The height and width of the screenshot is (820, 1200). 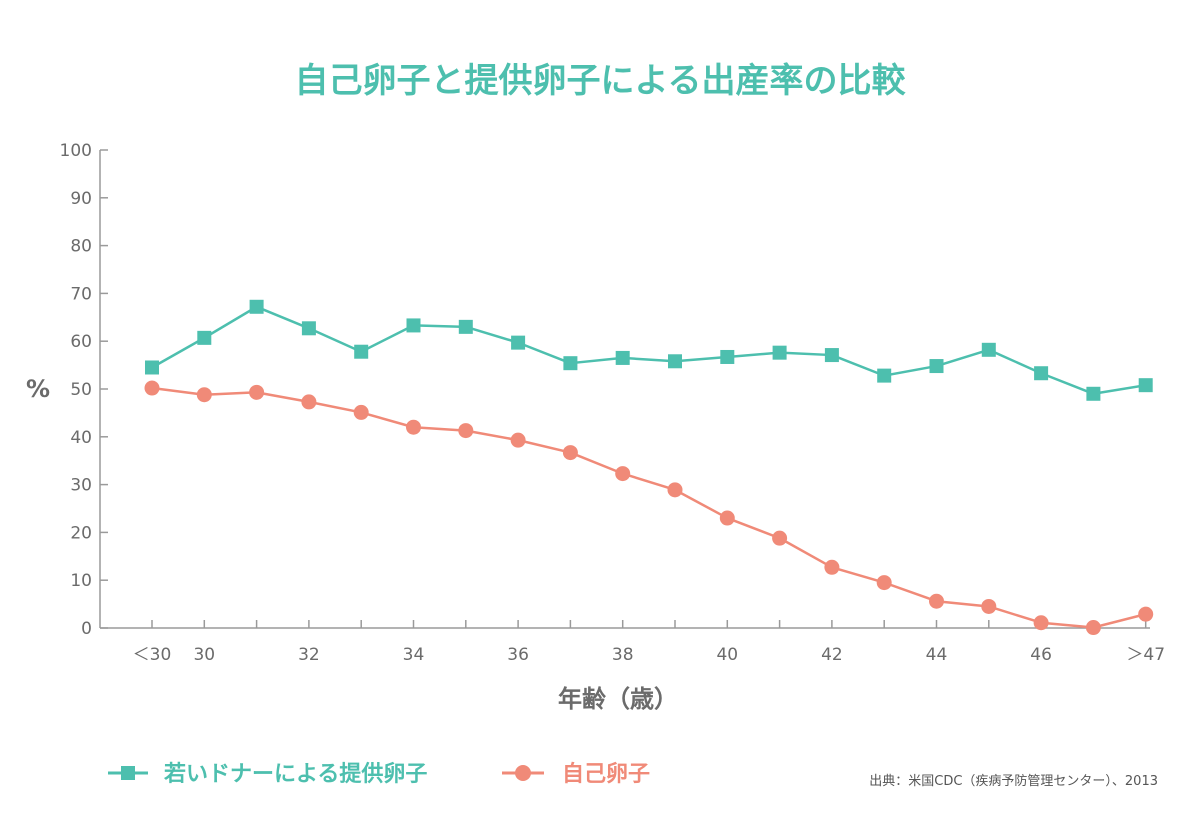 I want to click on x-tick-label: ＞47, so click(x=1145, y=655).